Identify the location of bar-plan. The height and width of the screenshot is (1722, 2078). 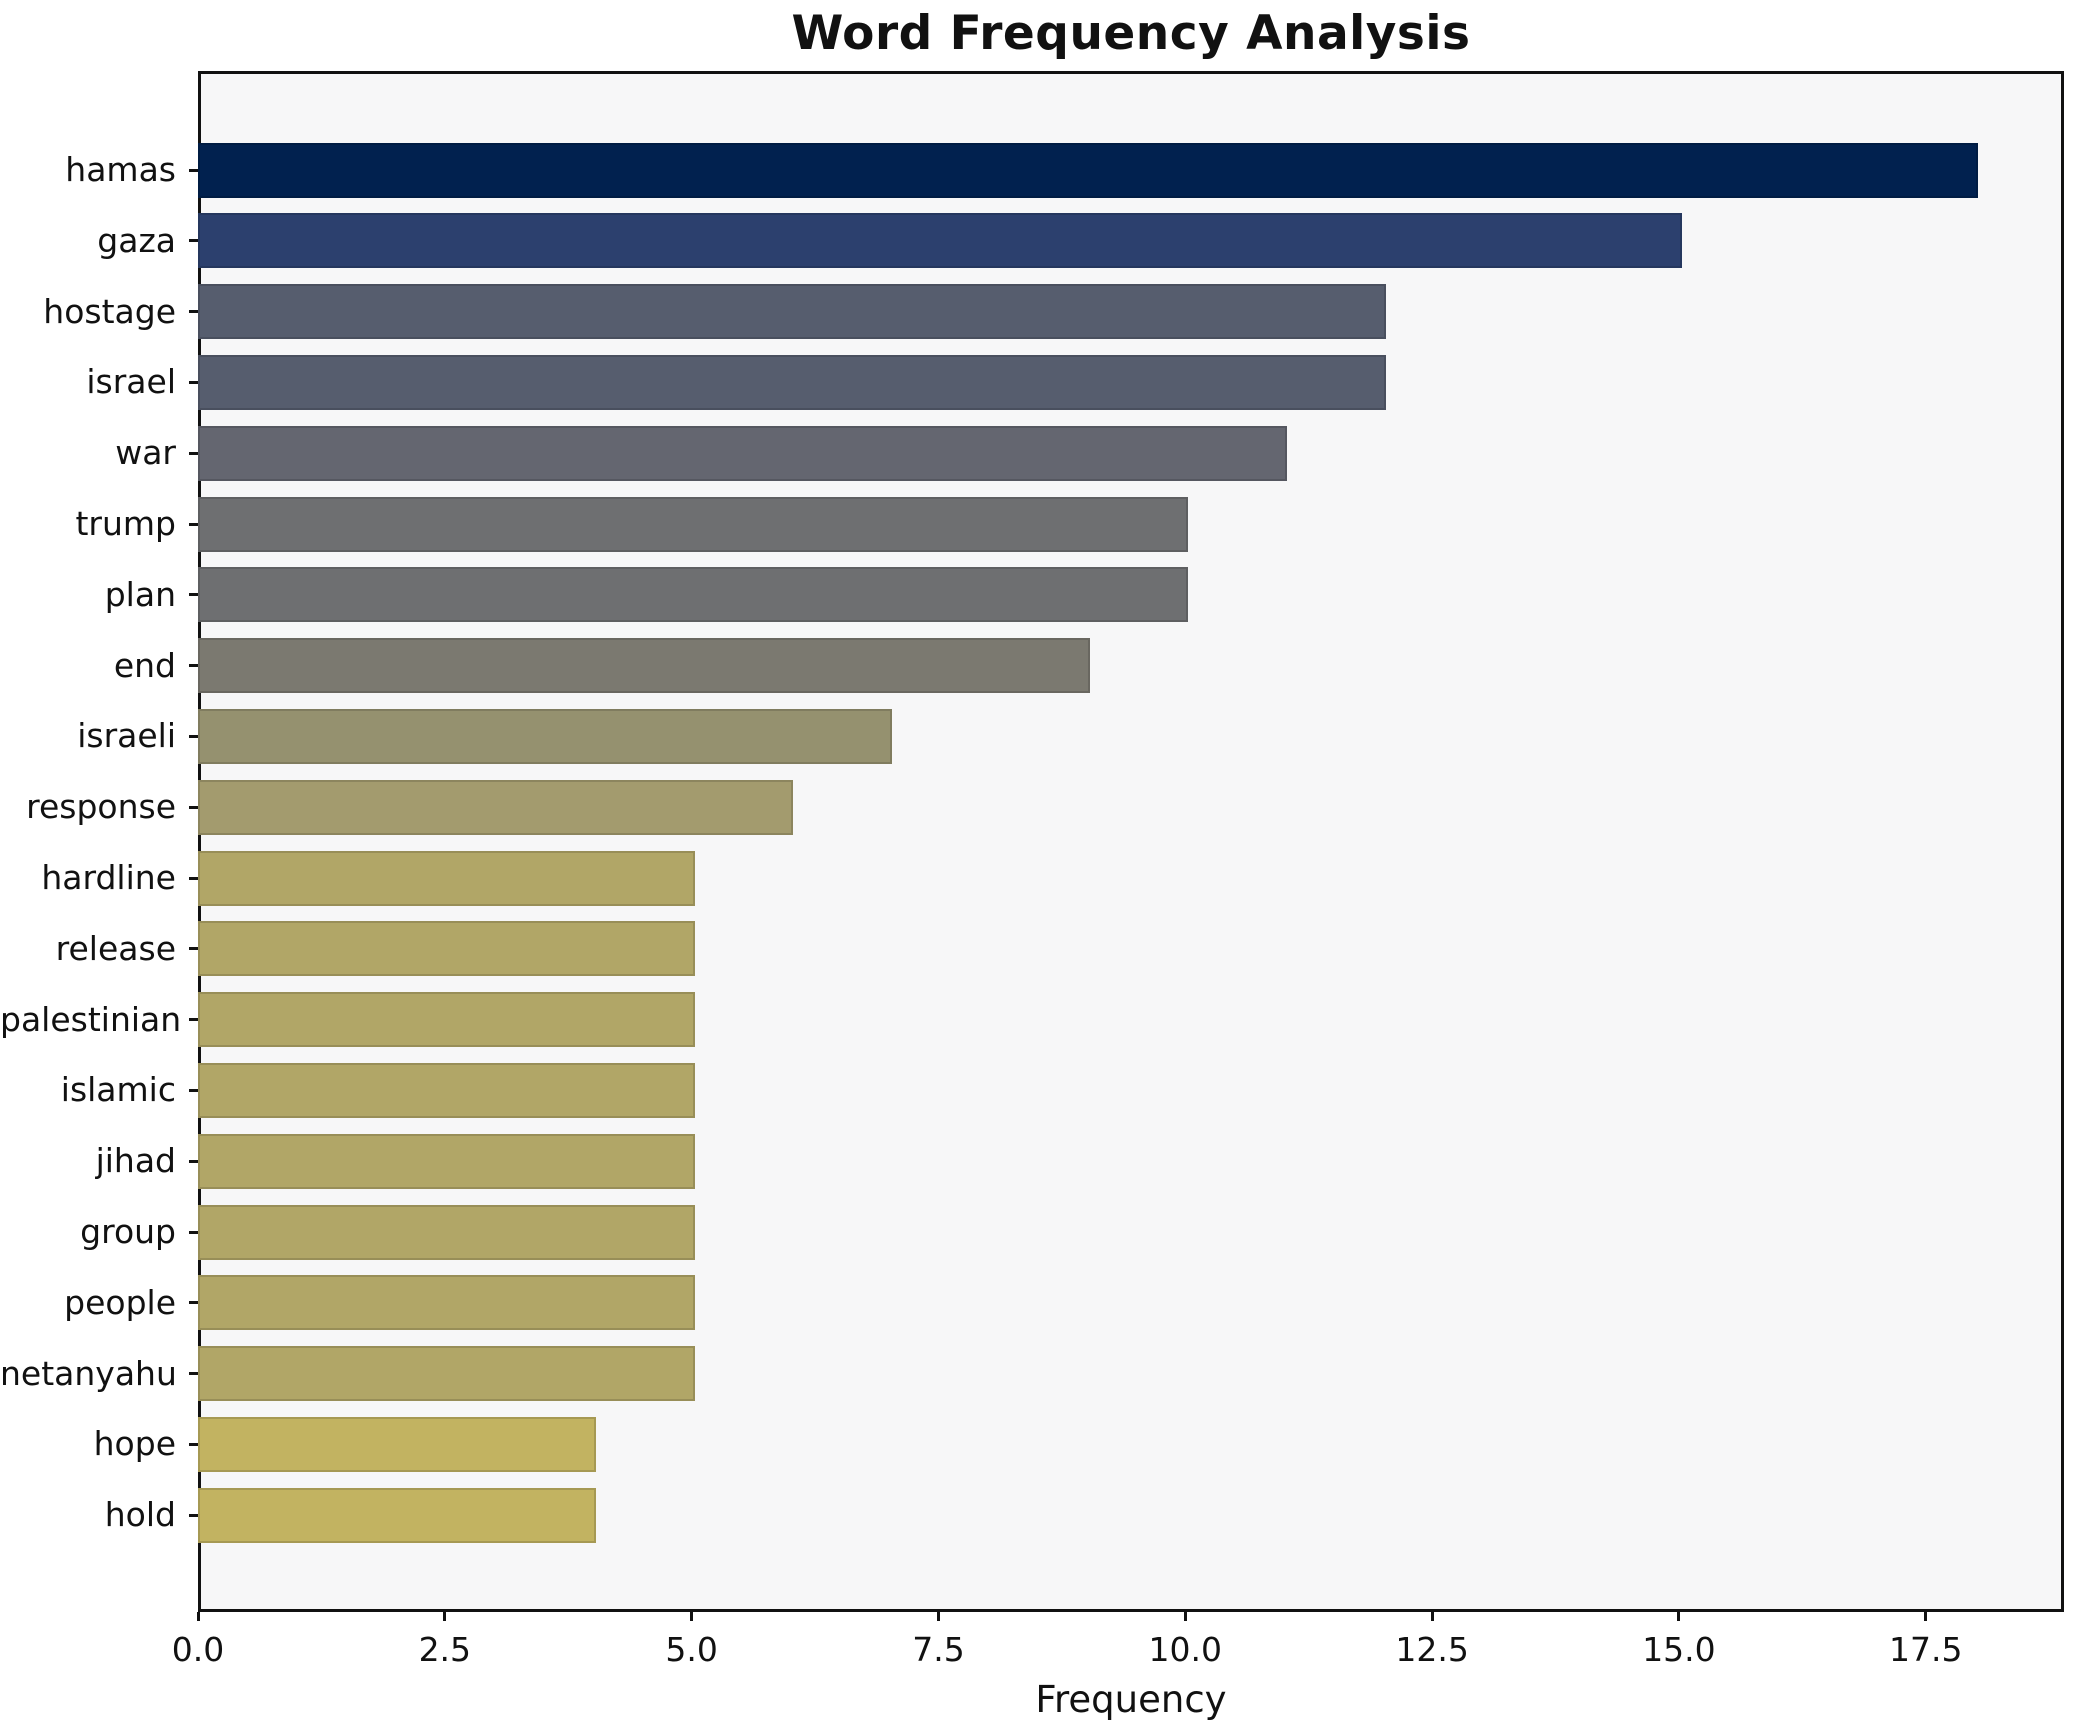
(693, 595).